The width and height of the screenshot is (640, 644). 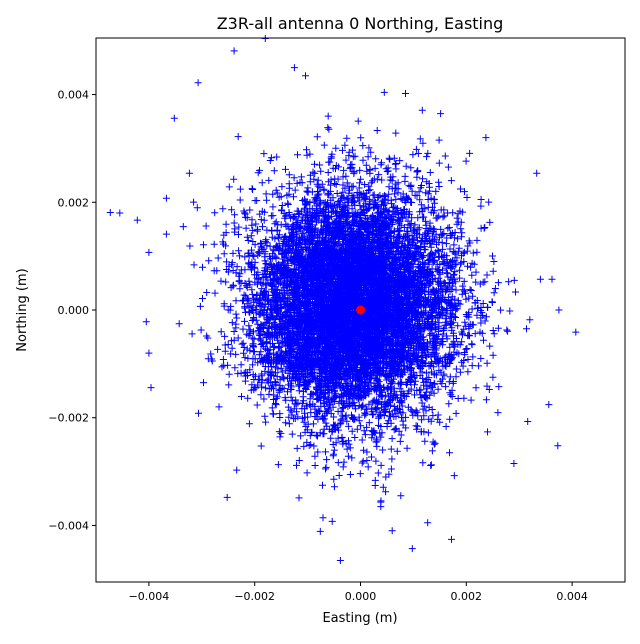 What do you see at coordinates (360, 23) in the screenshot?
I see `chart-title: Z3R-all antenna 0 Northing, Easting` at bounding box center [360, 23].